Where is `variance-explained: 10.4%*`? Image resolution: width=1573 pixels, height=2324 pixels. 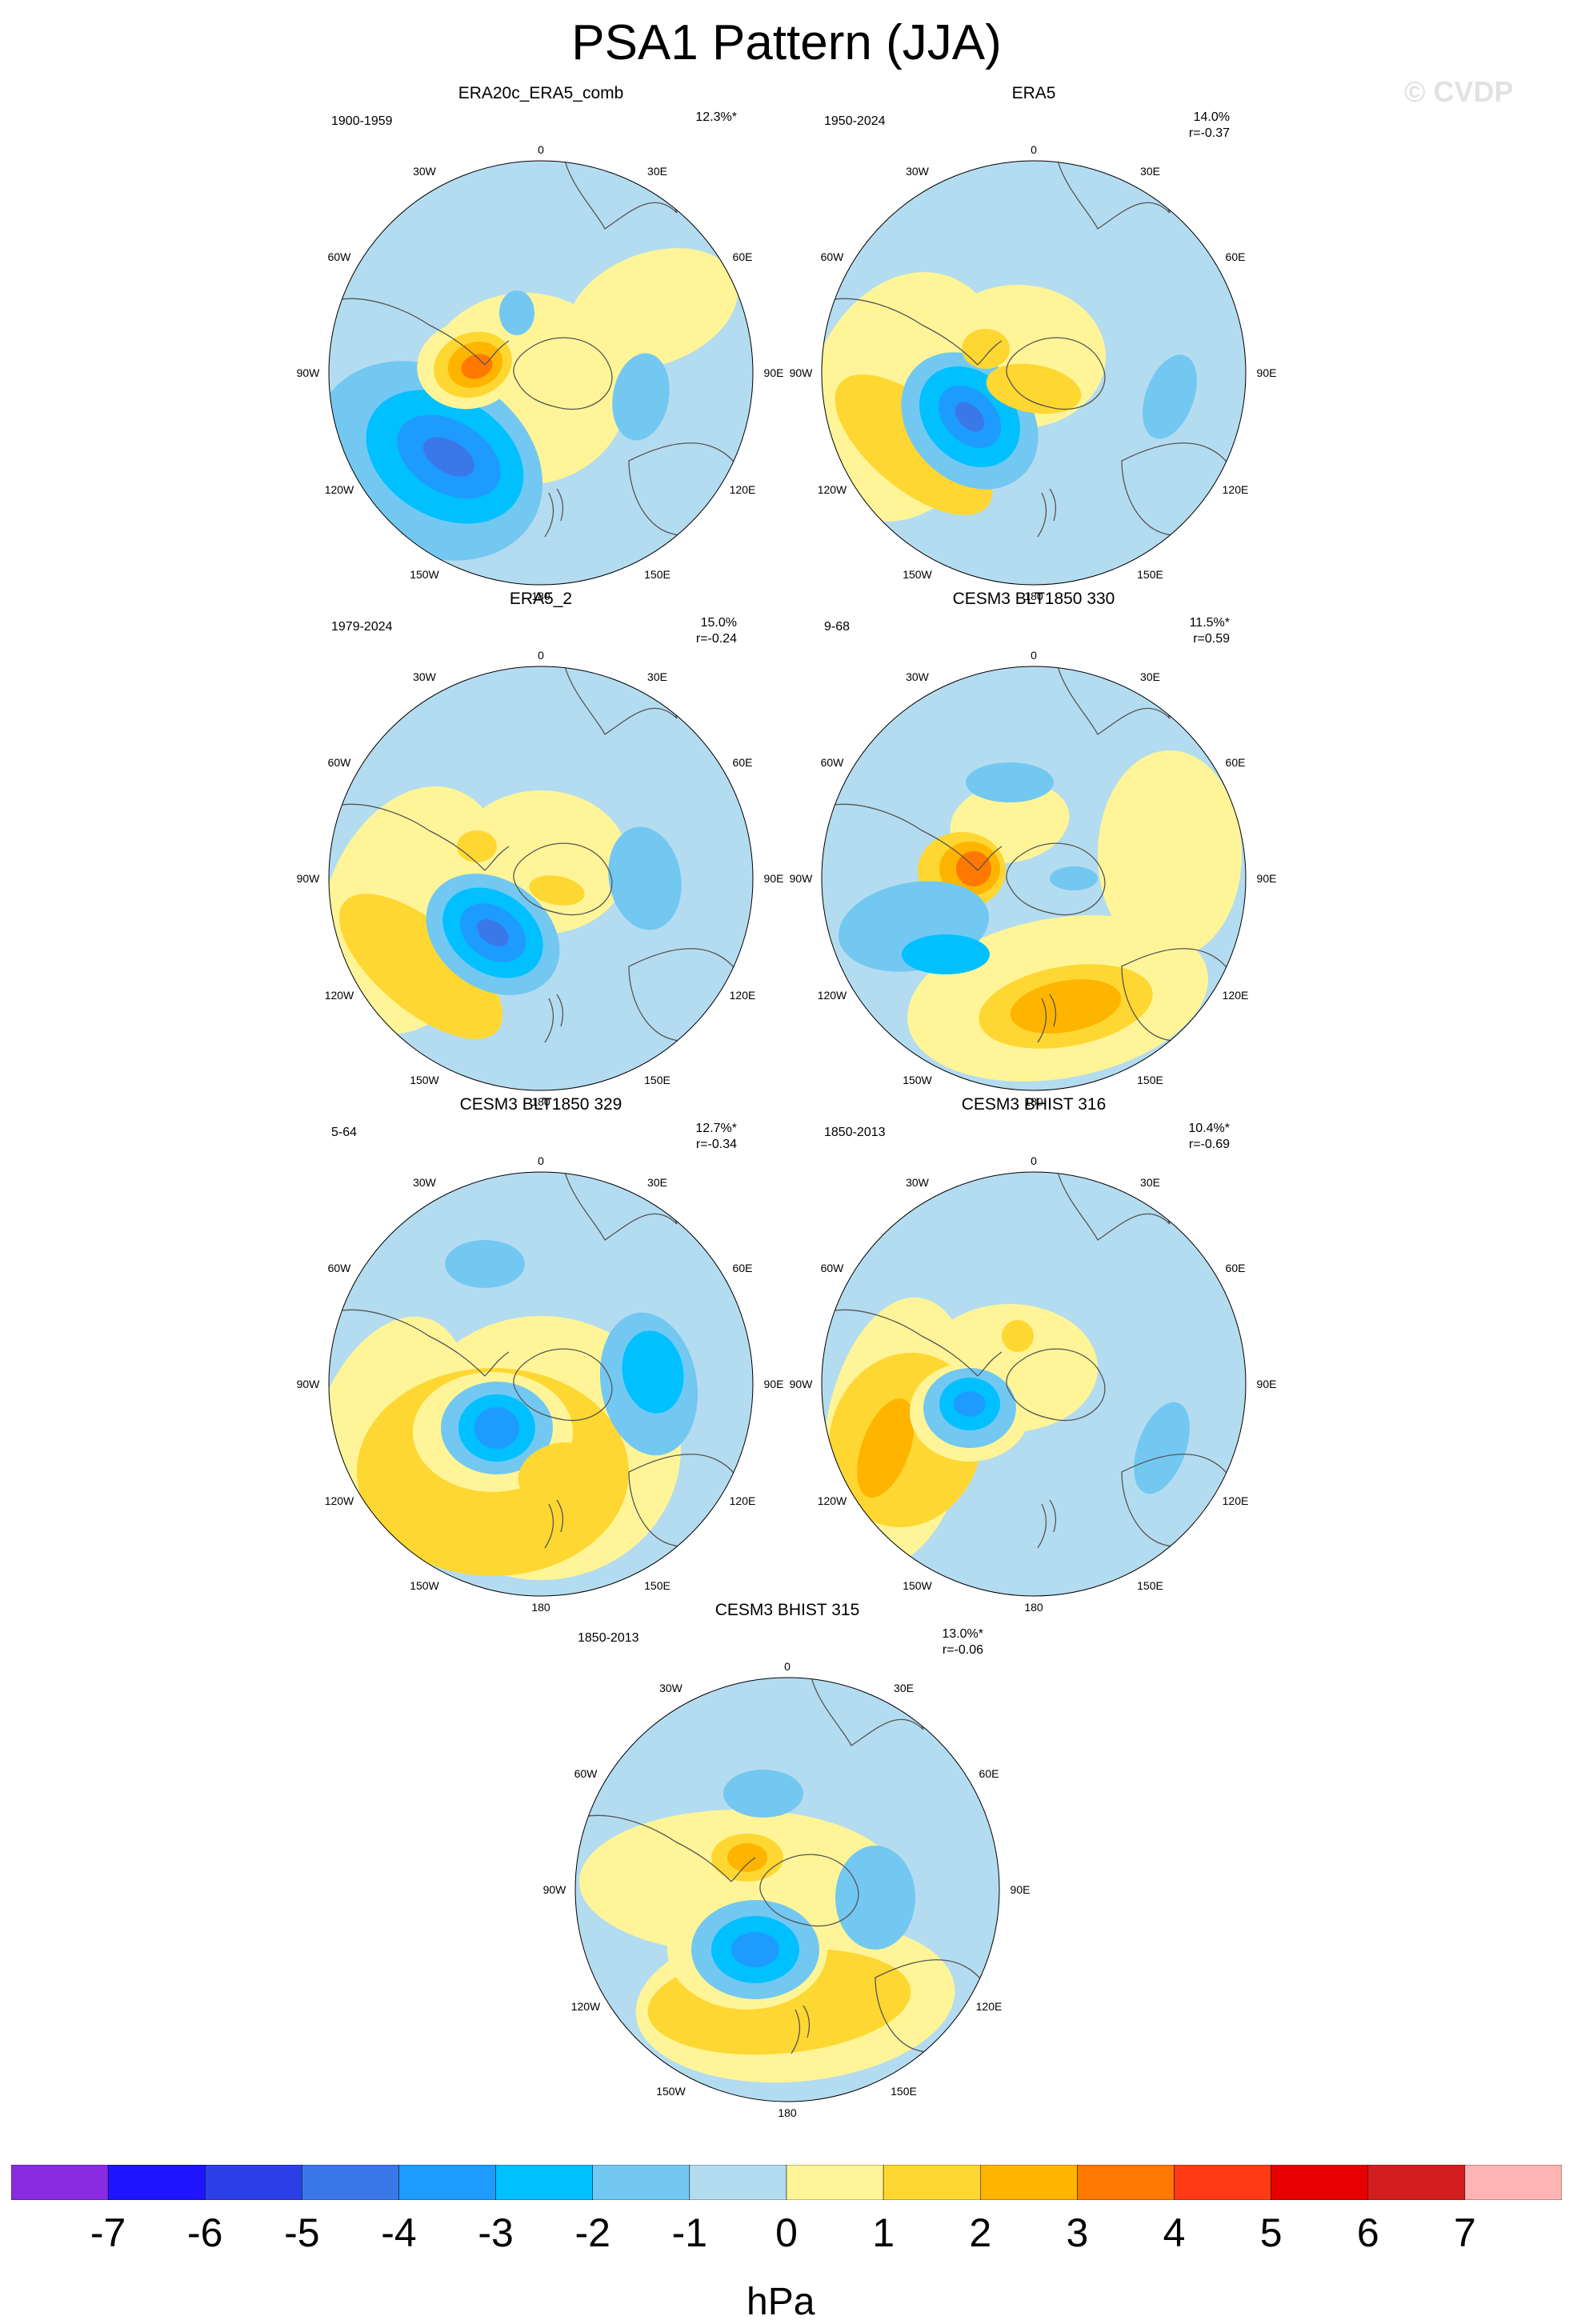
variance-explained: 10.4%* is located at coordinates (1209, 1128).